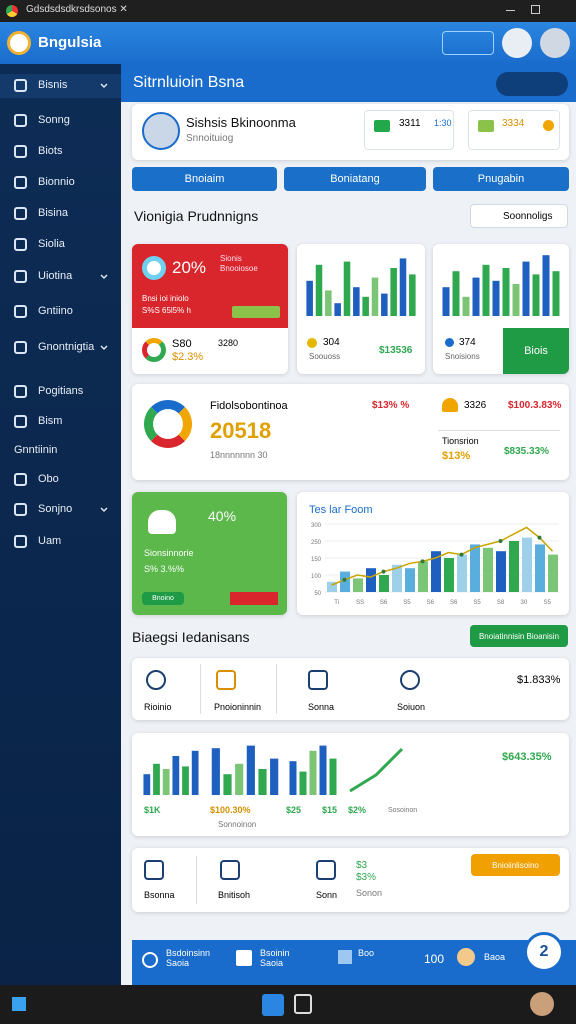 This screenshot has width=576, height=1024. What do you see at coordinates (411, 707) in the screenshot?
I see `feature-label: Soiuon` at bounding box center [411, 707].